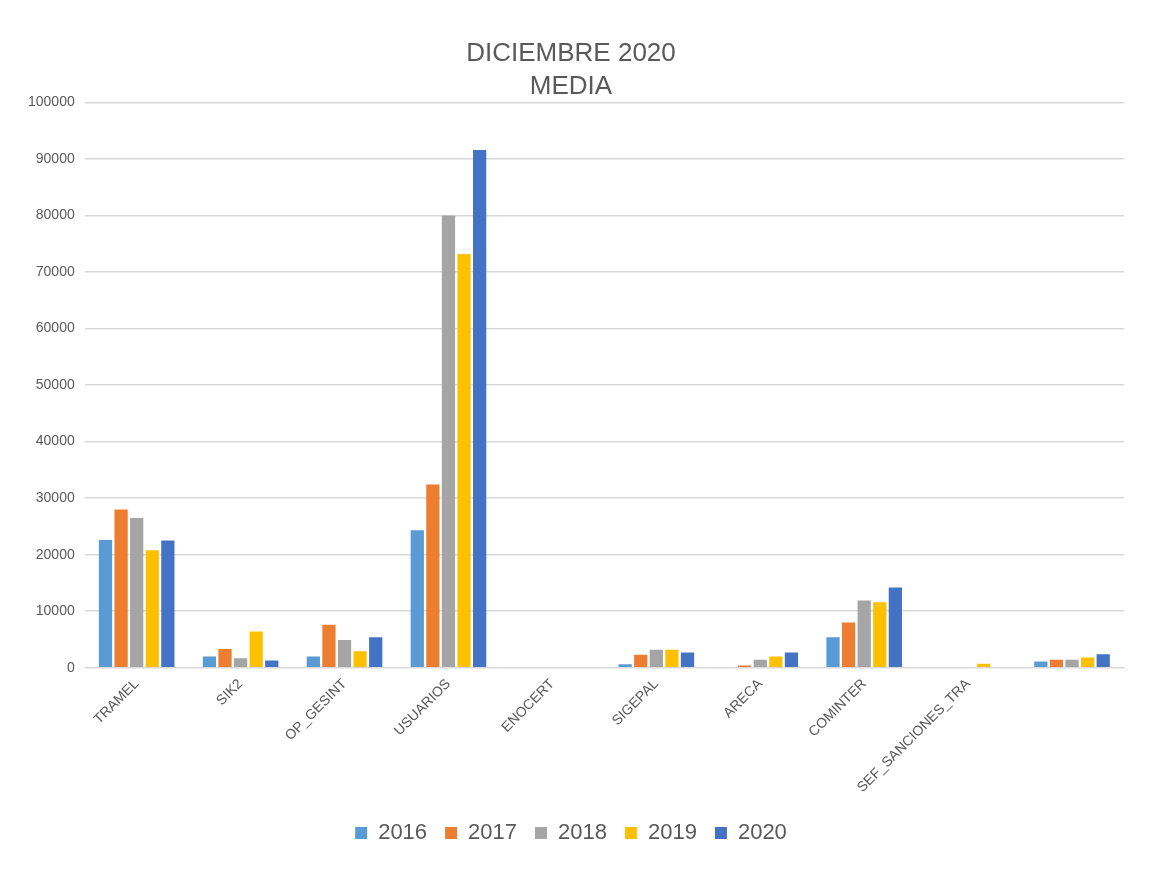 The width and height of the screenshot is (1152, 872). Describe the element at coordinates (493, 832) in the screenshot. I see `legend-label: 2017` at that location.